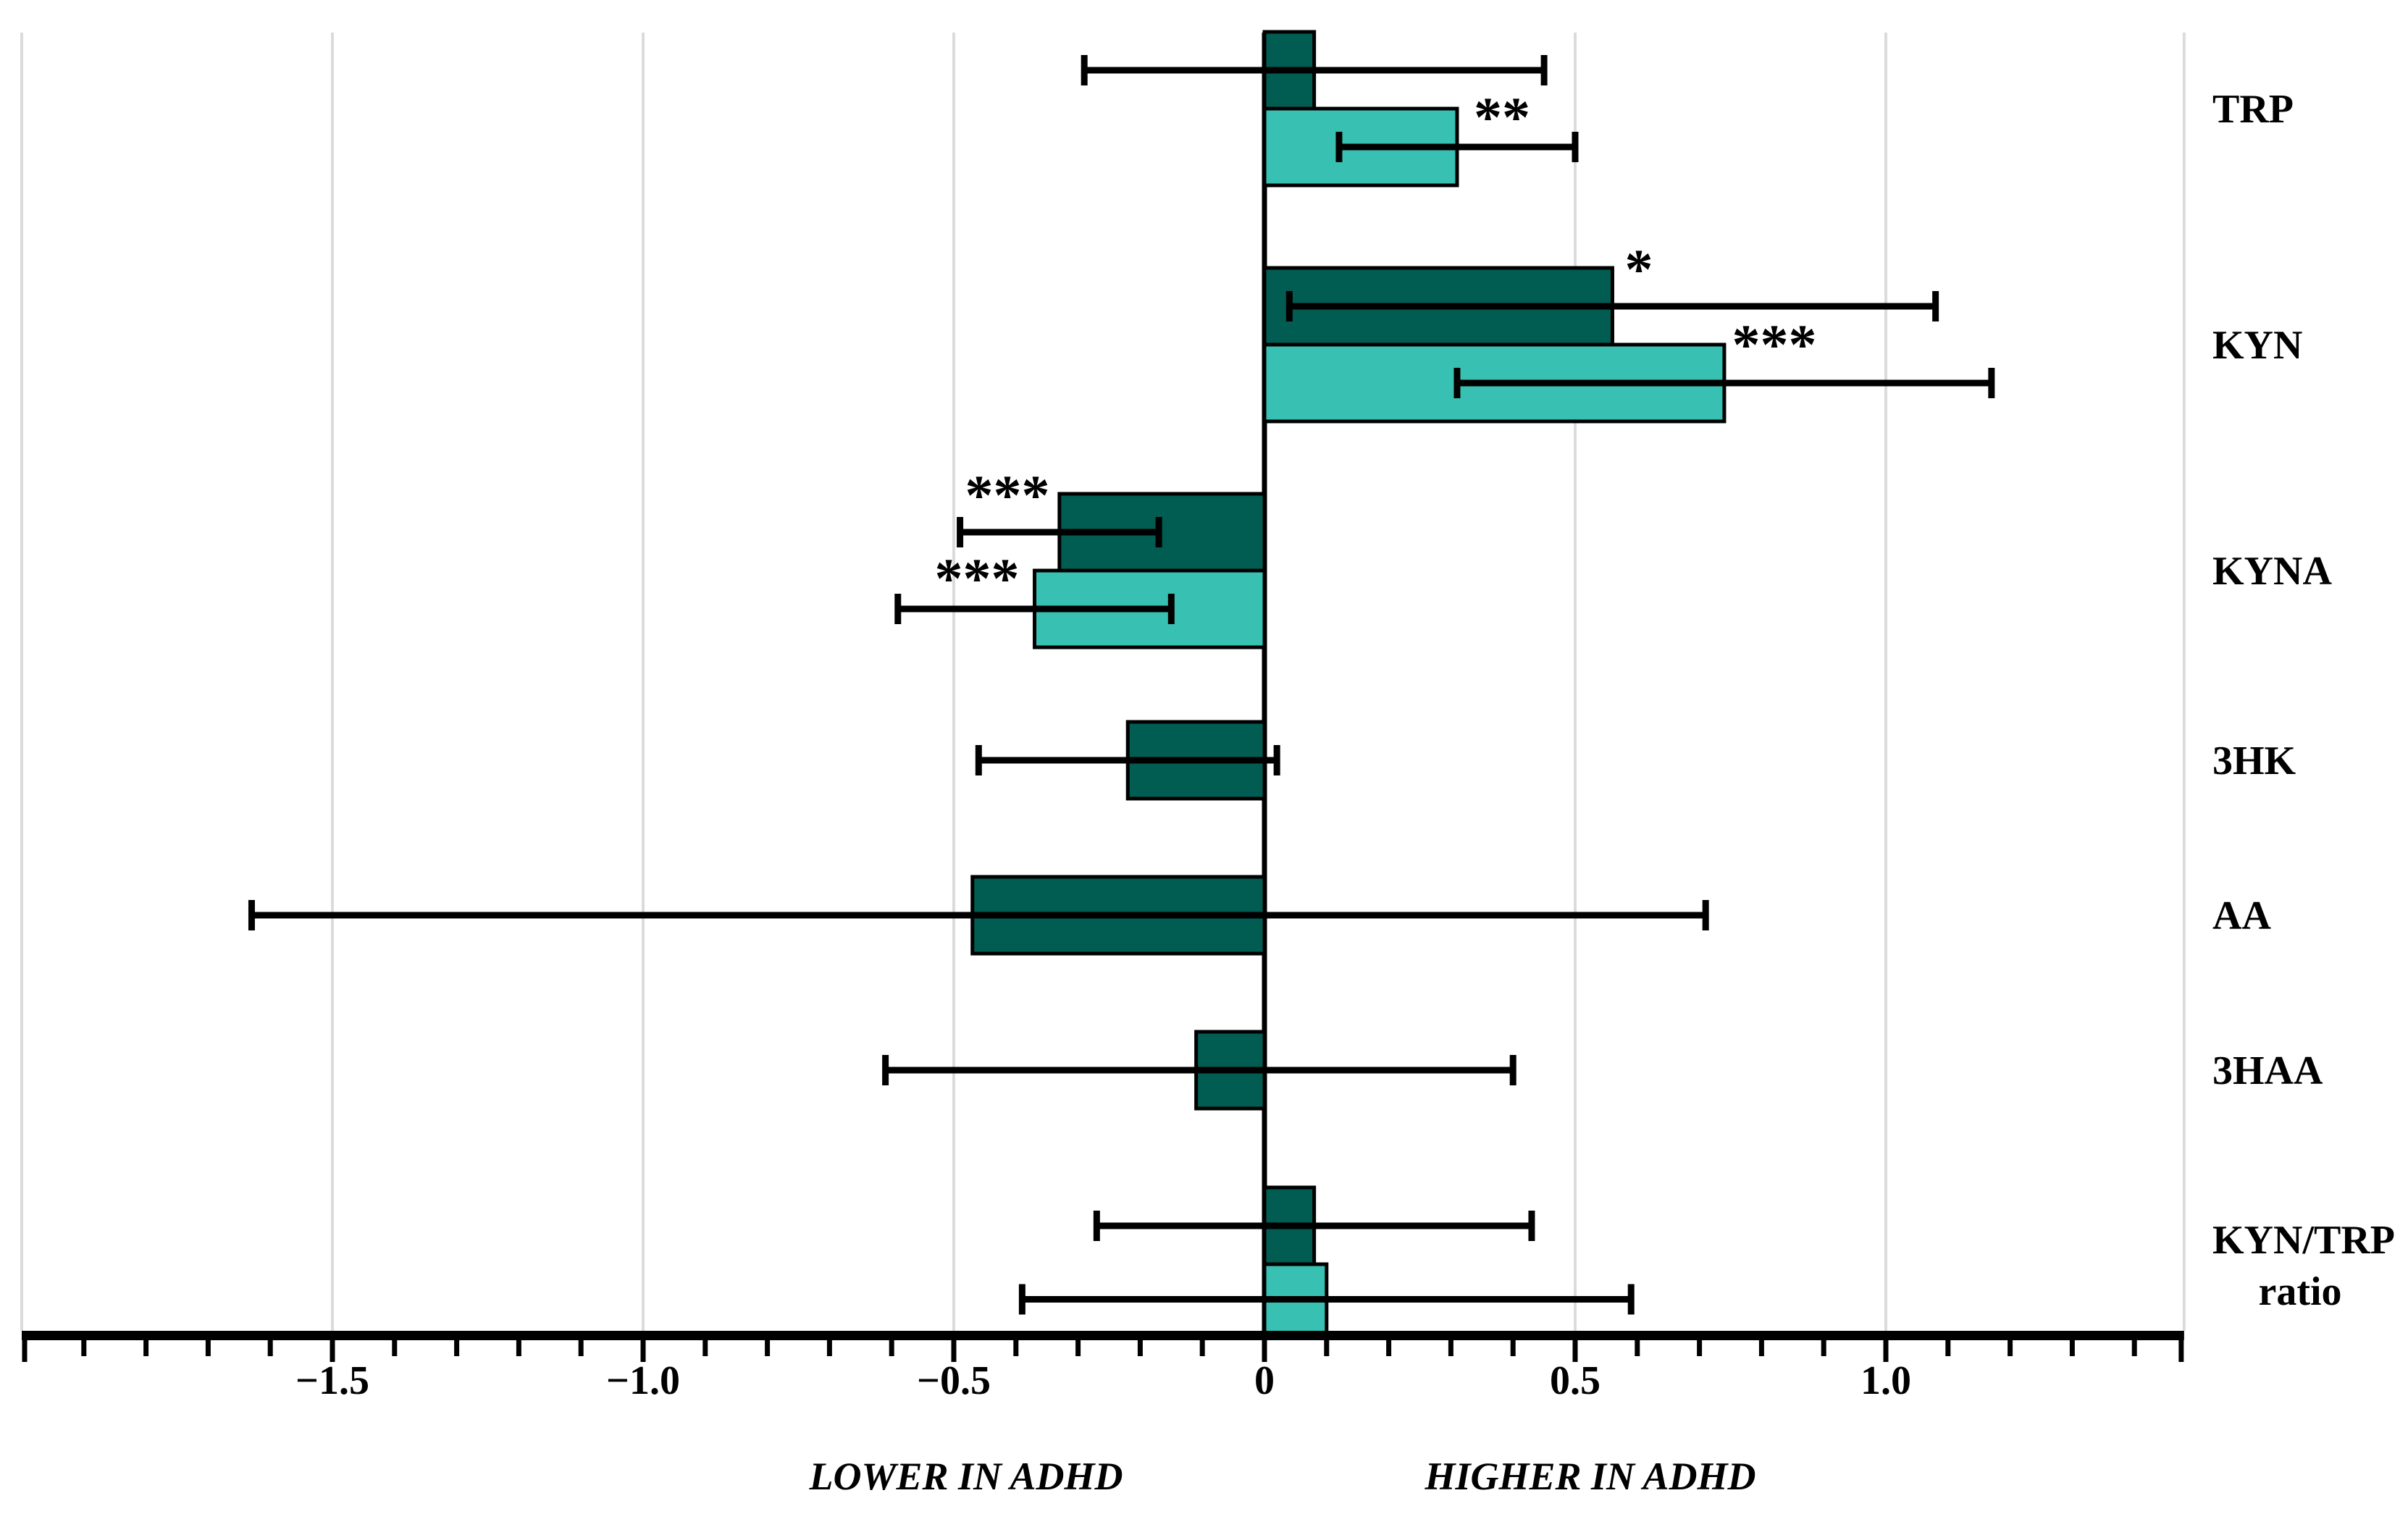  Describe the element at coordinates (1502, 116) in the screenshot. I see `significance-marker: **` at that location.